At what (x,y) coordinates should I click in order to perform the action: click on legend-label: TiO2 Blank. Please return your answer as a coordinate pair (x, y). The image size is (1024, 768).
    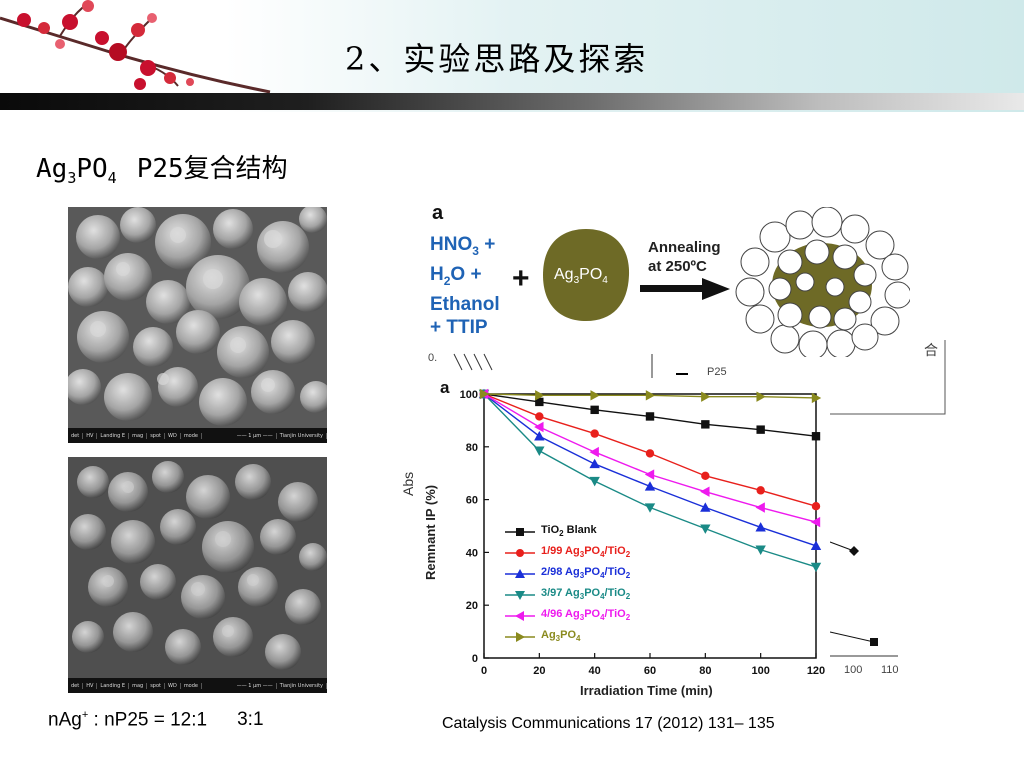
    Looking at the image, I should click on (569, 531).